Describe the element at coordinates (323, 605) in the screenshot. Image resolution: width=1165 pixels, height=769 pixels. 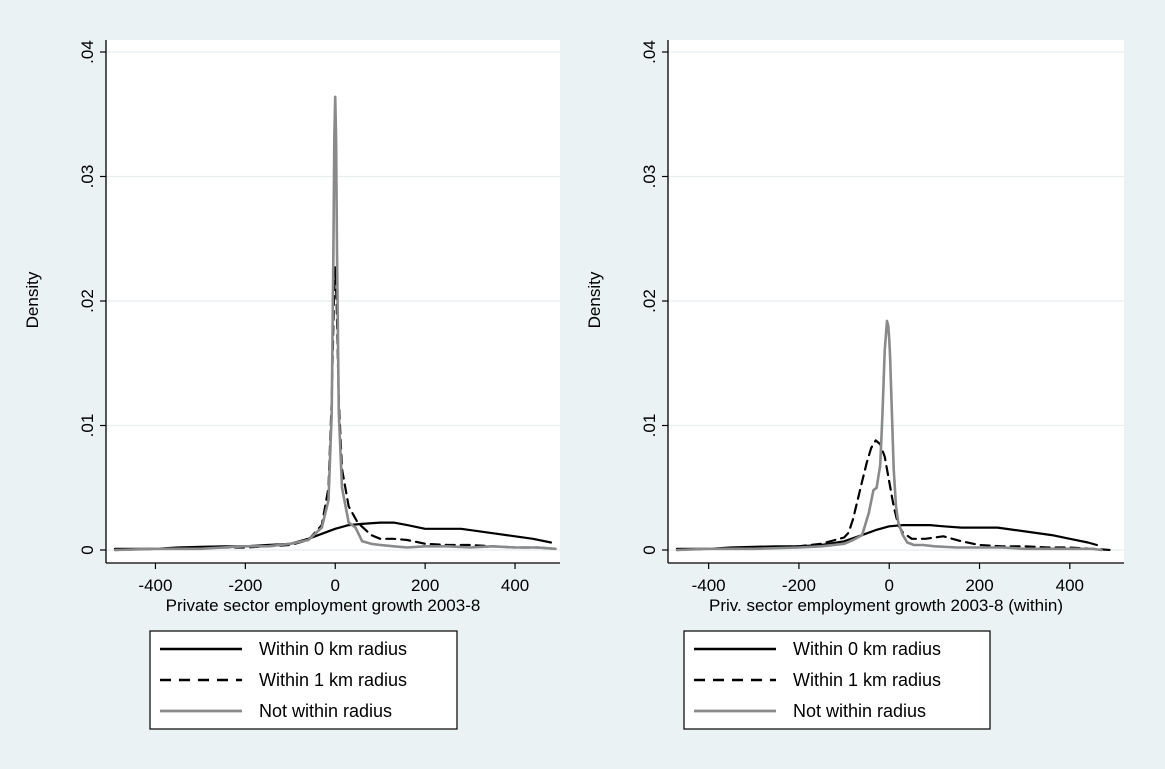
I see `x-axis-title: Private sector employment growth 2003-8` at that location.